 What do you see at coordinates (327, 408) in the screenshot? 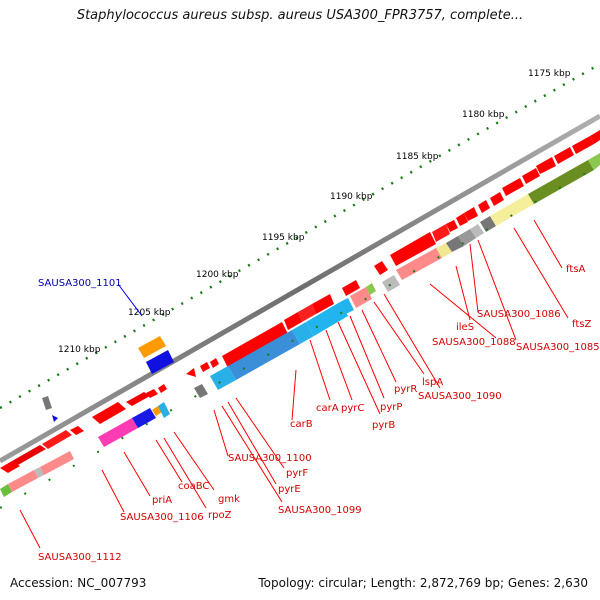
I see `gene-label: carA` at bounding box center [327, 408].